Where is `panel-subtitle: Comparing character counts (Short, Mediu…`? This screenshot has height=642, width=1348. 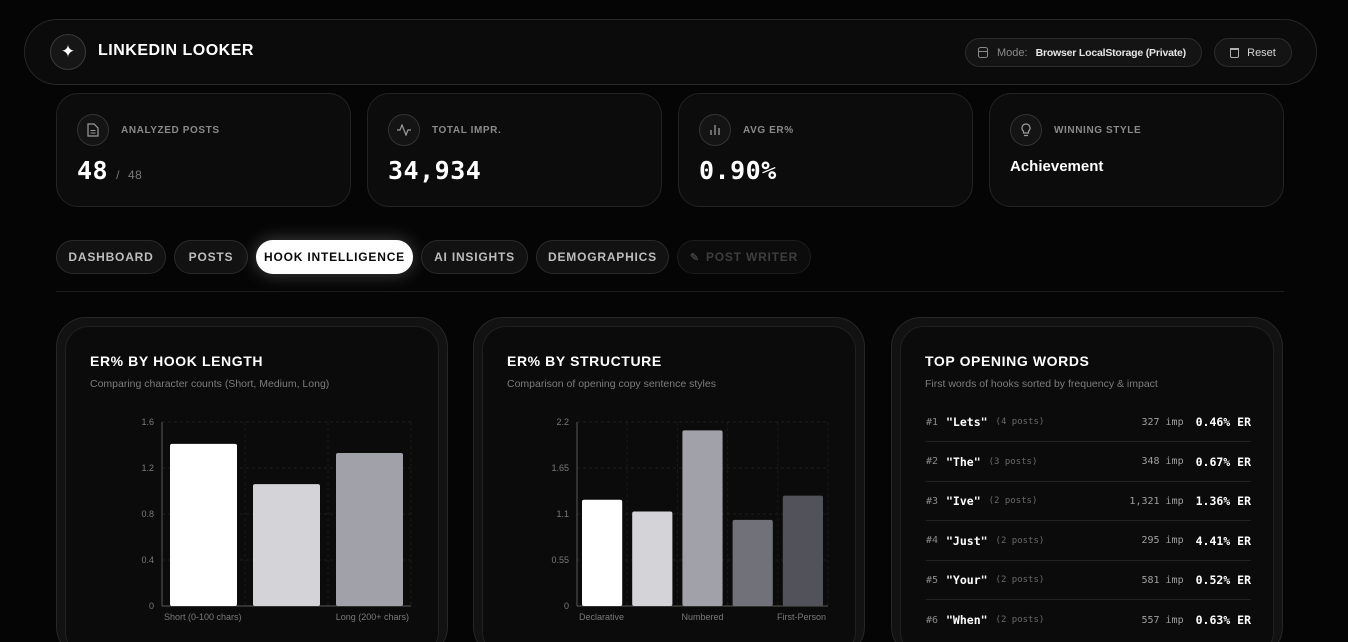 panel-subtitle: Comparing character counts (Short, Mediu… is located at coordinates (210, 384).